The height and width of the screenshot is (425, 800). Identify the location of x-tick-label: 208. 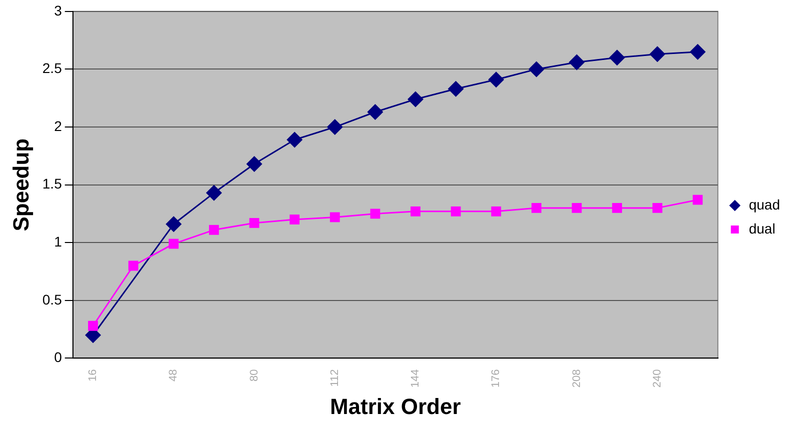
(576, 378).